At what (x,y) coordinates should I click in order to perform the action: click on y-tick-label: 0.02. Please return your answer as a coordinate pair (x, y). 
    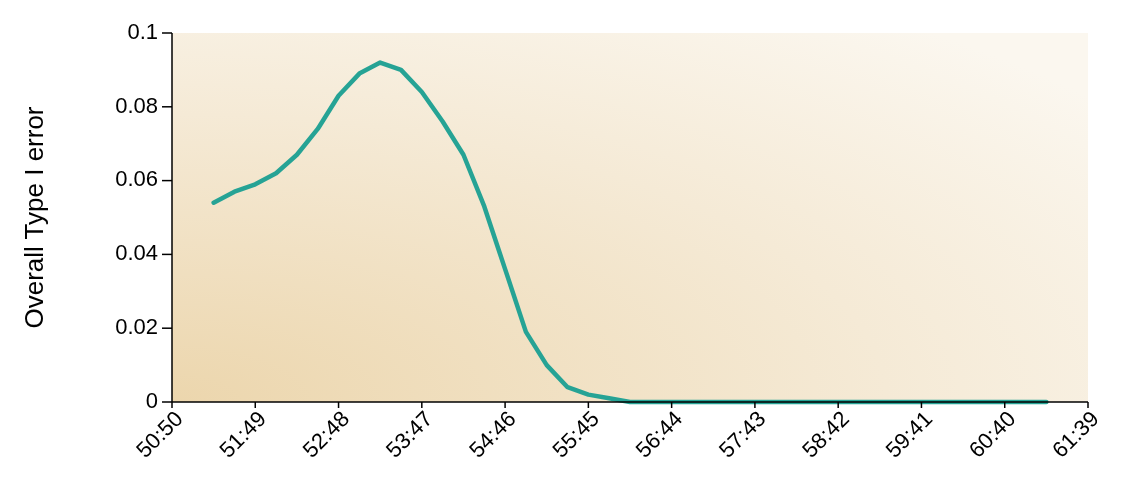
    Looking at the image, I should click on (136, 327).